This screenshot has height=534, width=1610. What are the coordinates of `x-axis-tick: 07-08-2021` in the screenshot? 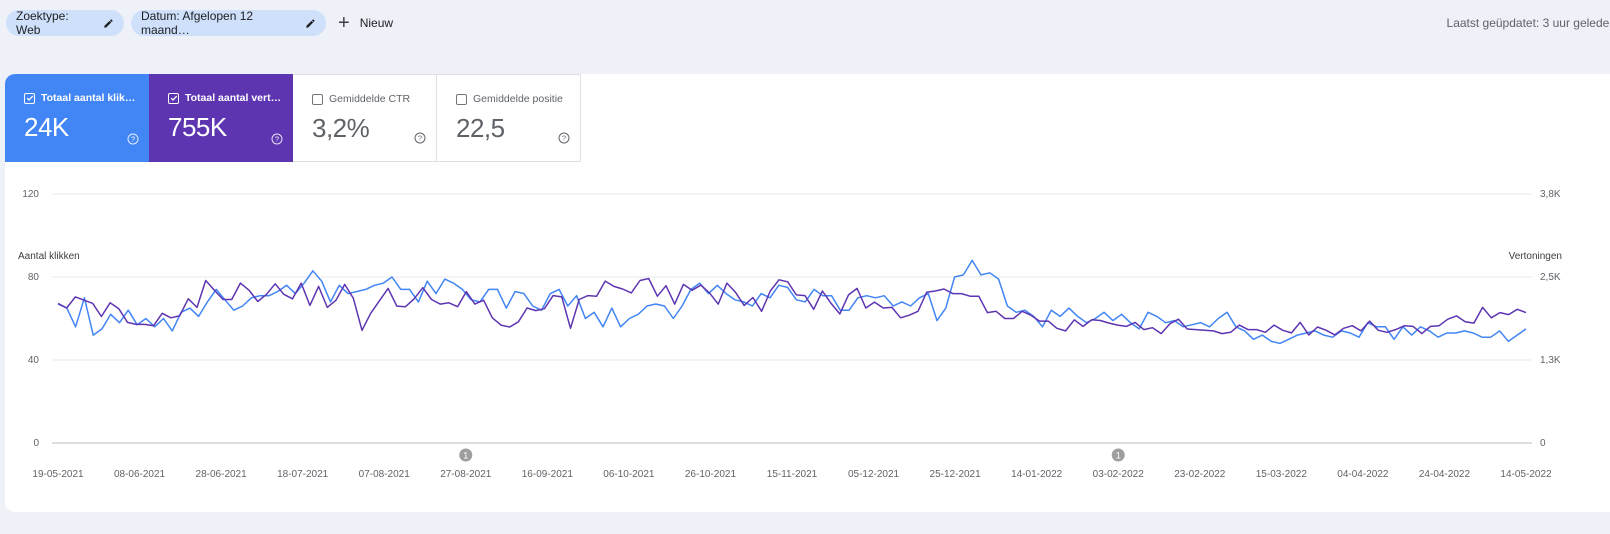 It's located at (385, 474).